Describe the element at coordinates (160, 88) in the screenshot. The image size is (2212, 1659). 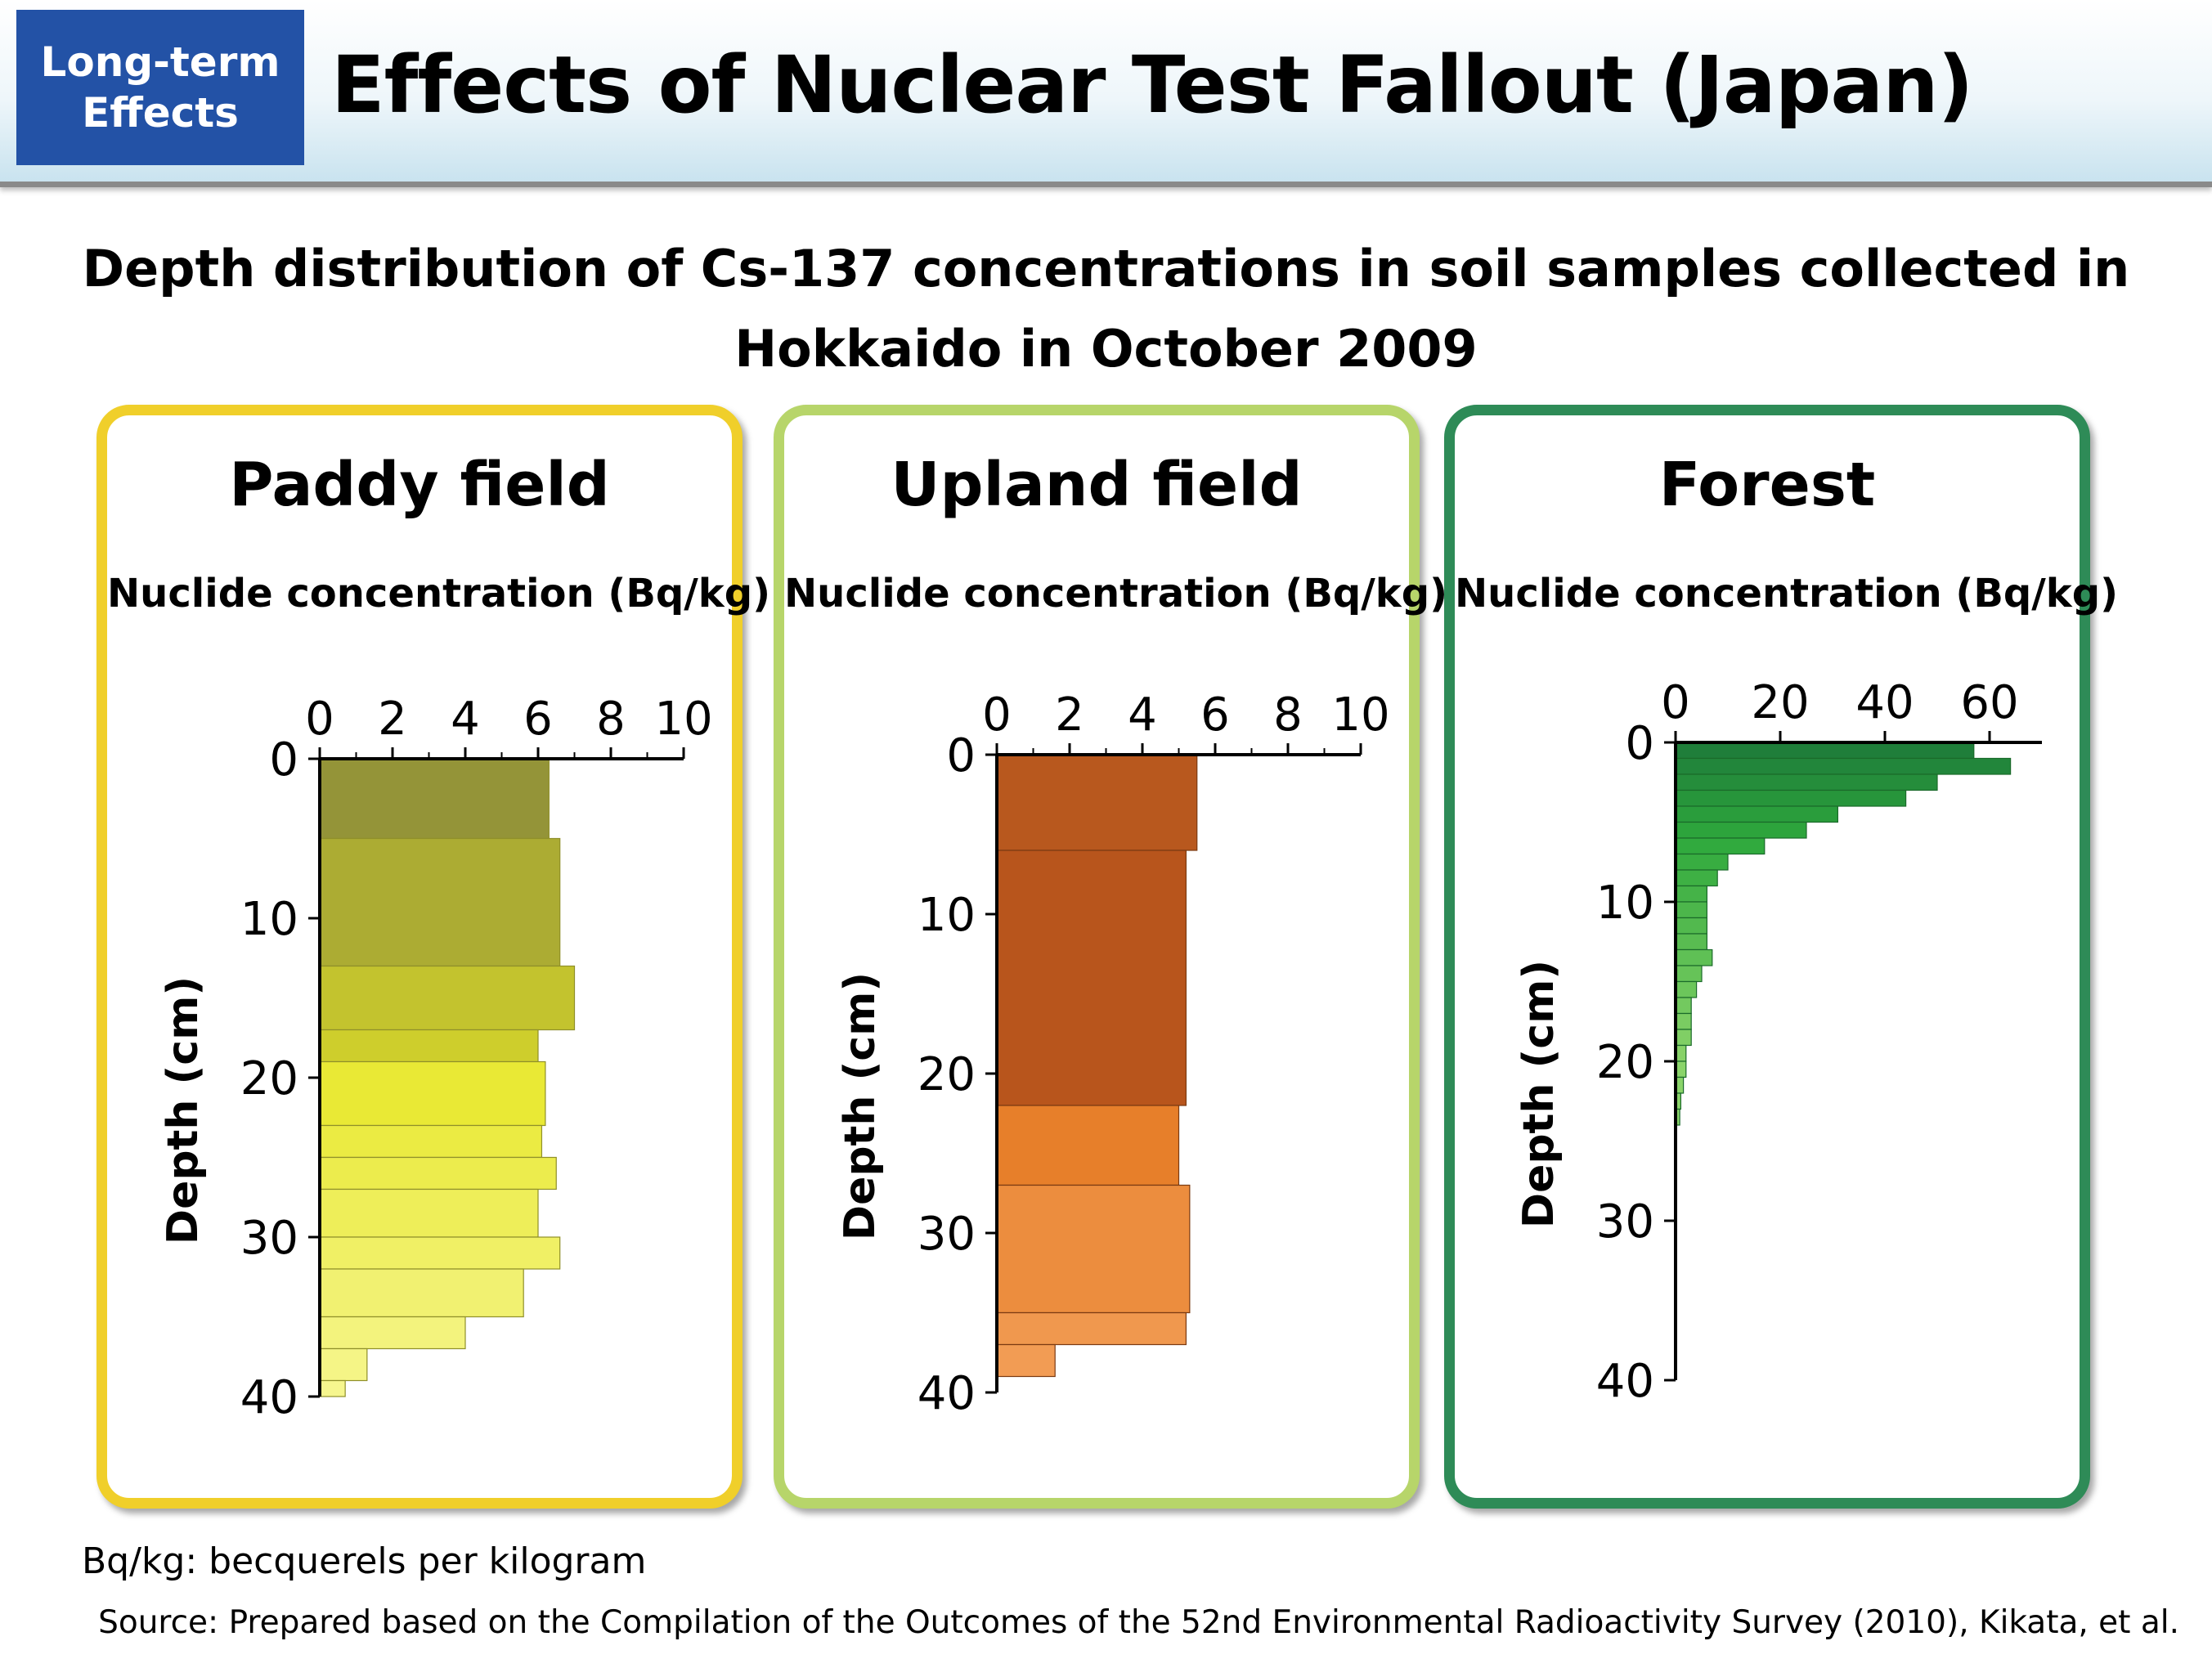
I see `category-badge: Long-term Effects` at that location.